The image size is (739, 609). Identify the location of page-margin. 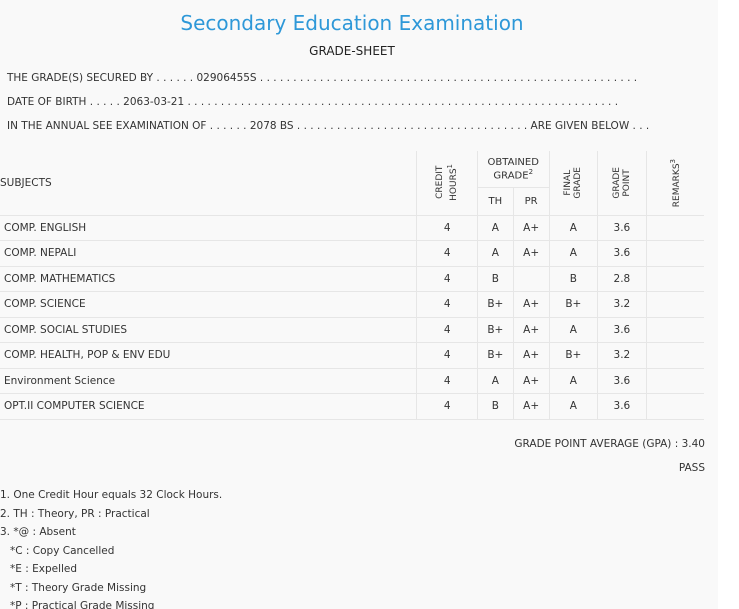
(728, 304).